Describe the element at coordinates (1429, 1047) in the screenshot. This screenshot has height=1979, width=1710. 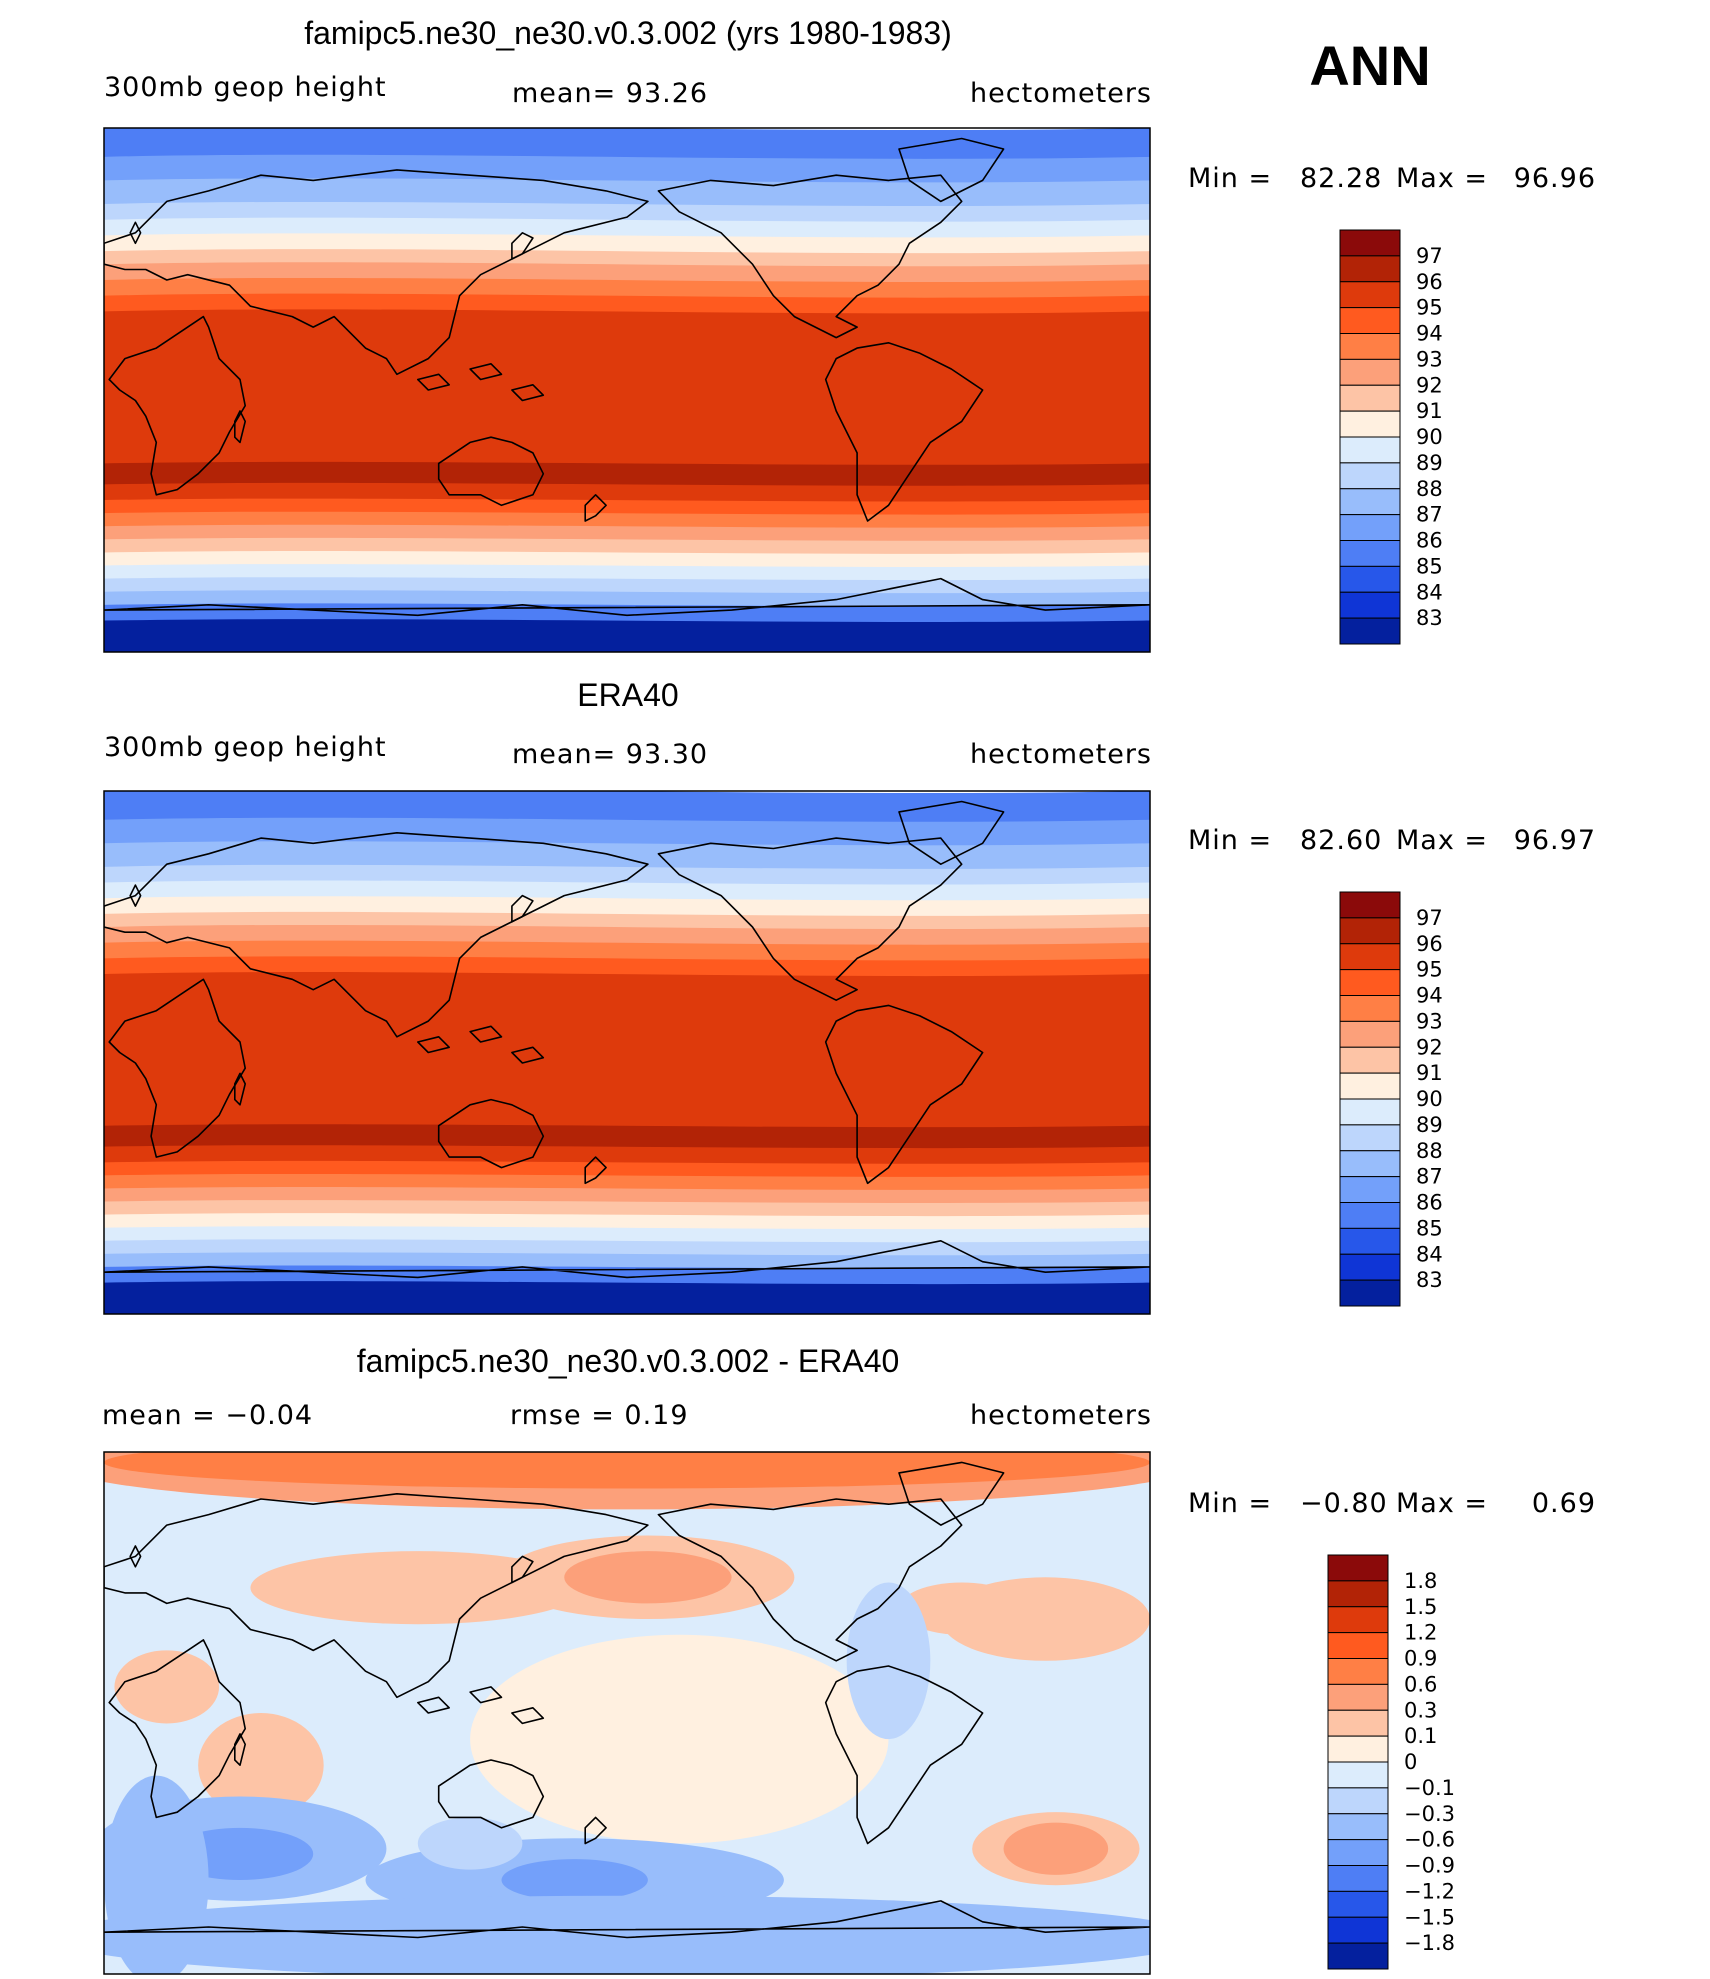
I see `colorbar-tick-label: 92` at that location.